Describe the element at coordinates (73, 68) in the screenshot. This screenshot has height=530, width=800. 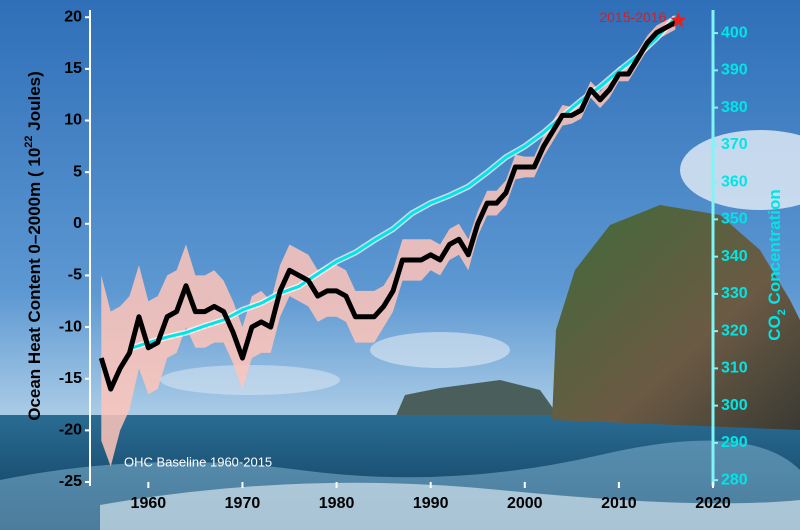
I see `y-tick-label: 15` at that location.